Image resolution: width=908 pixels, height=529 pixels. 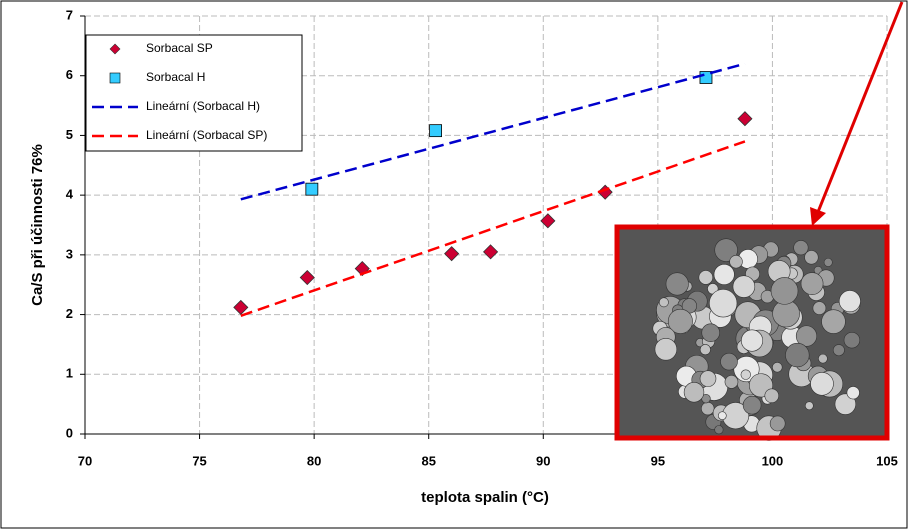 I want to click on y-tick-label: 0, so click(x=69, y=432).